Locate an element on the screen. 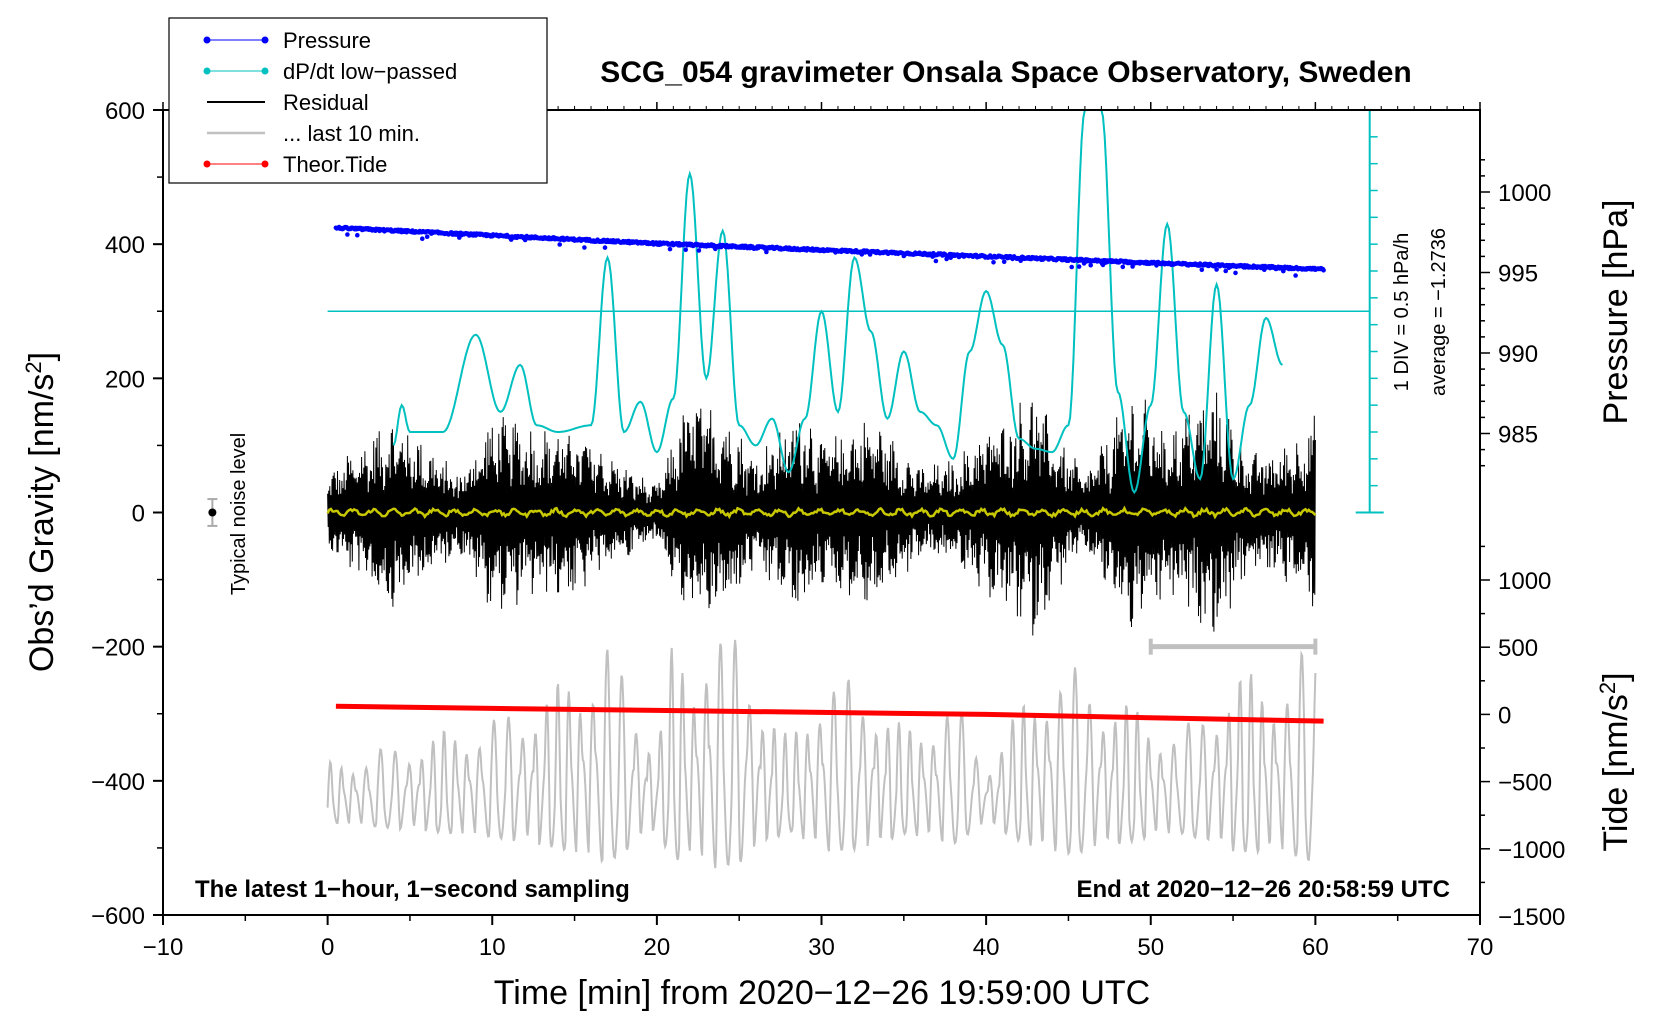  tide-axis-title: Tide [nm/s2] is located at coordinates (1615, 761).